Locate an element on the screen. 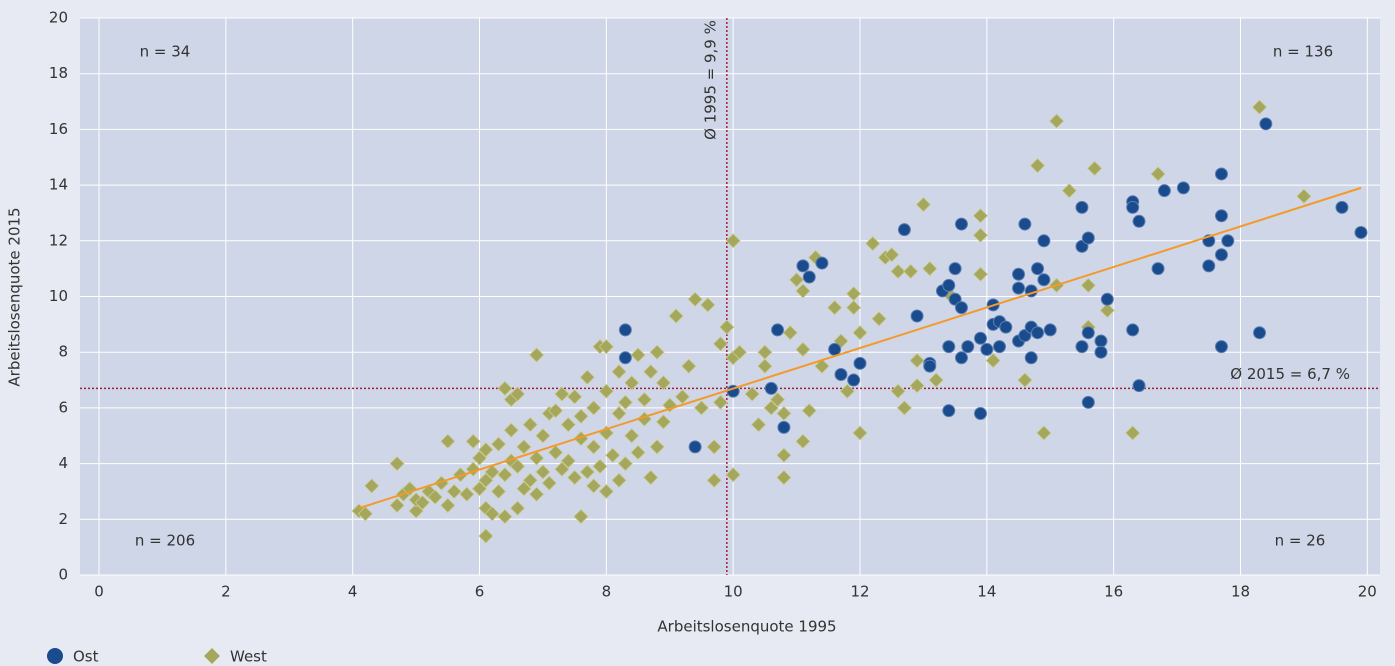 This screenshot has width=1395, height=666. mean-label: Ø 1995 = 9,9 % is located at coordinates (710, 80).